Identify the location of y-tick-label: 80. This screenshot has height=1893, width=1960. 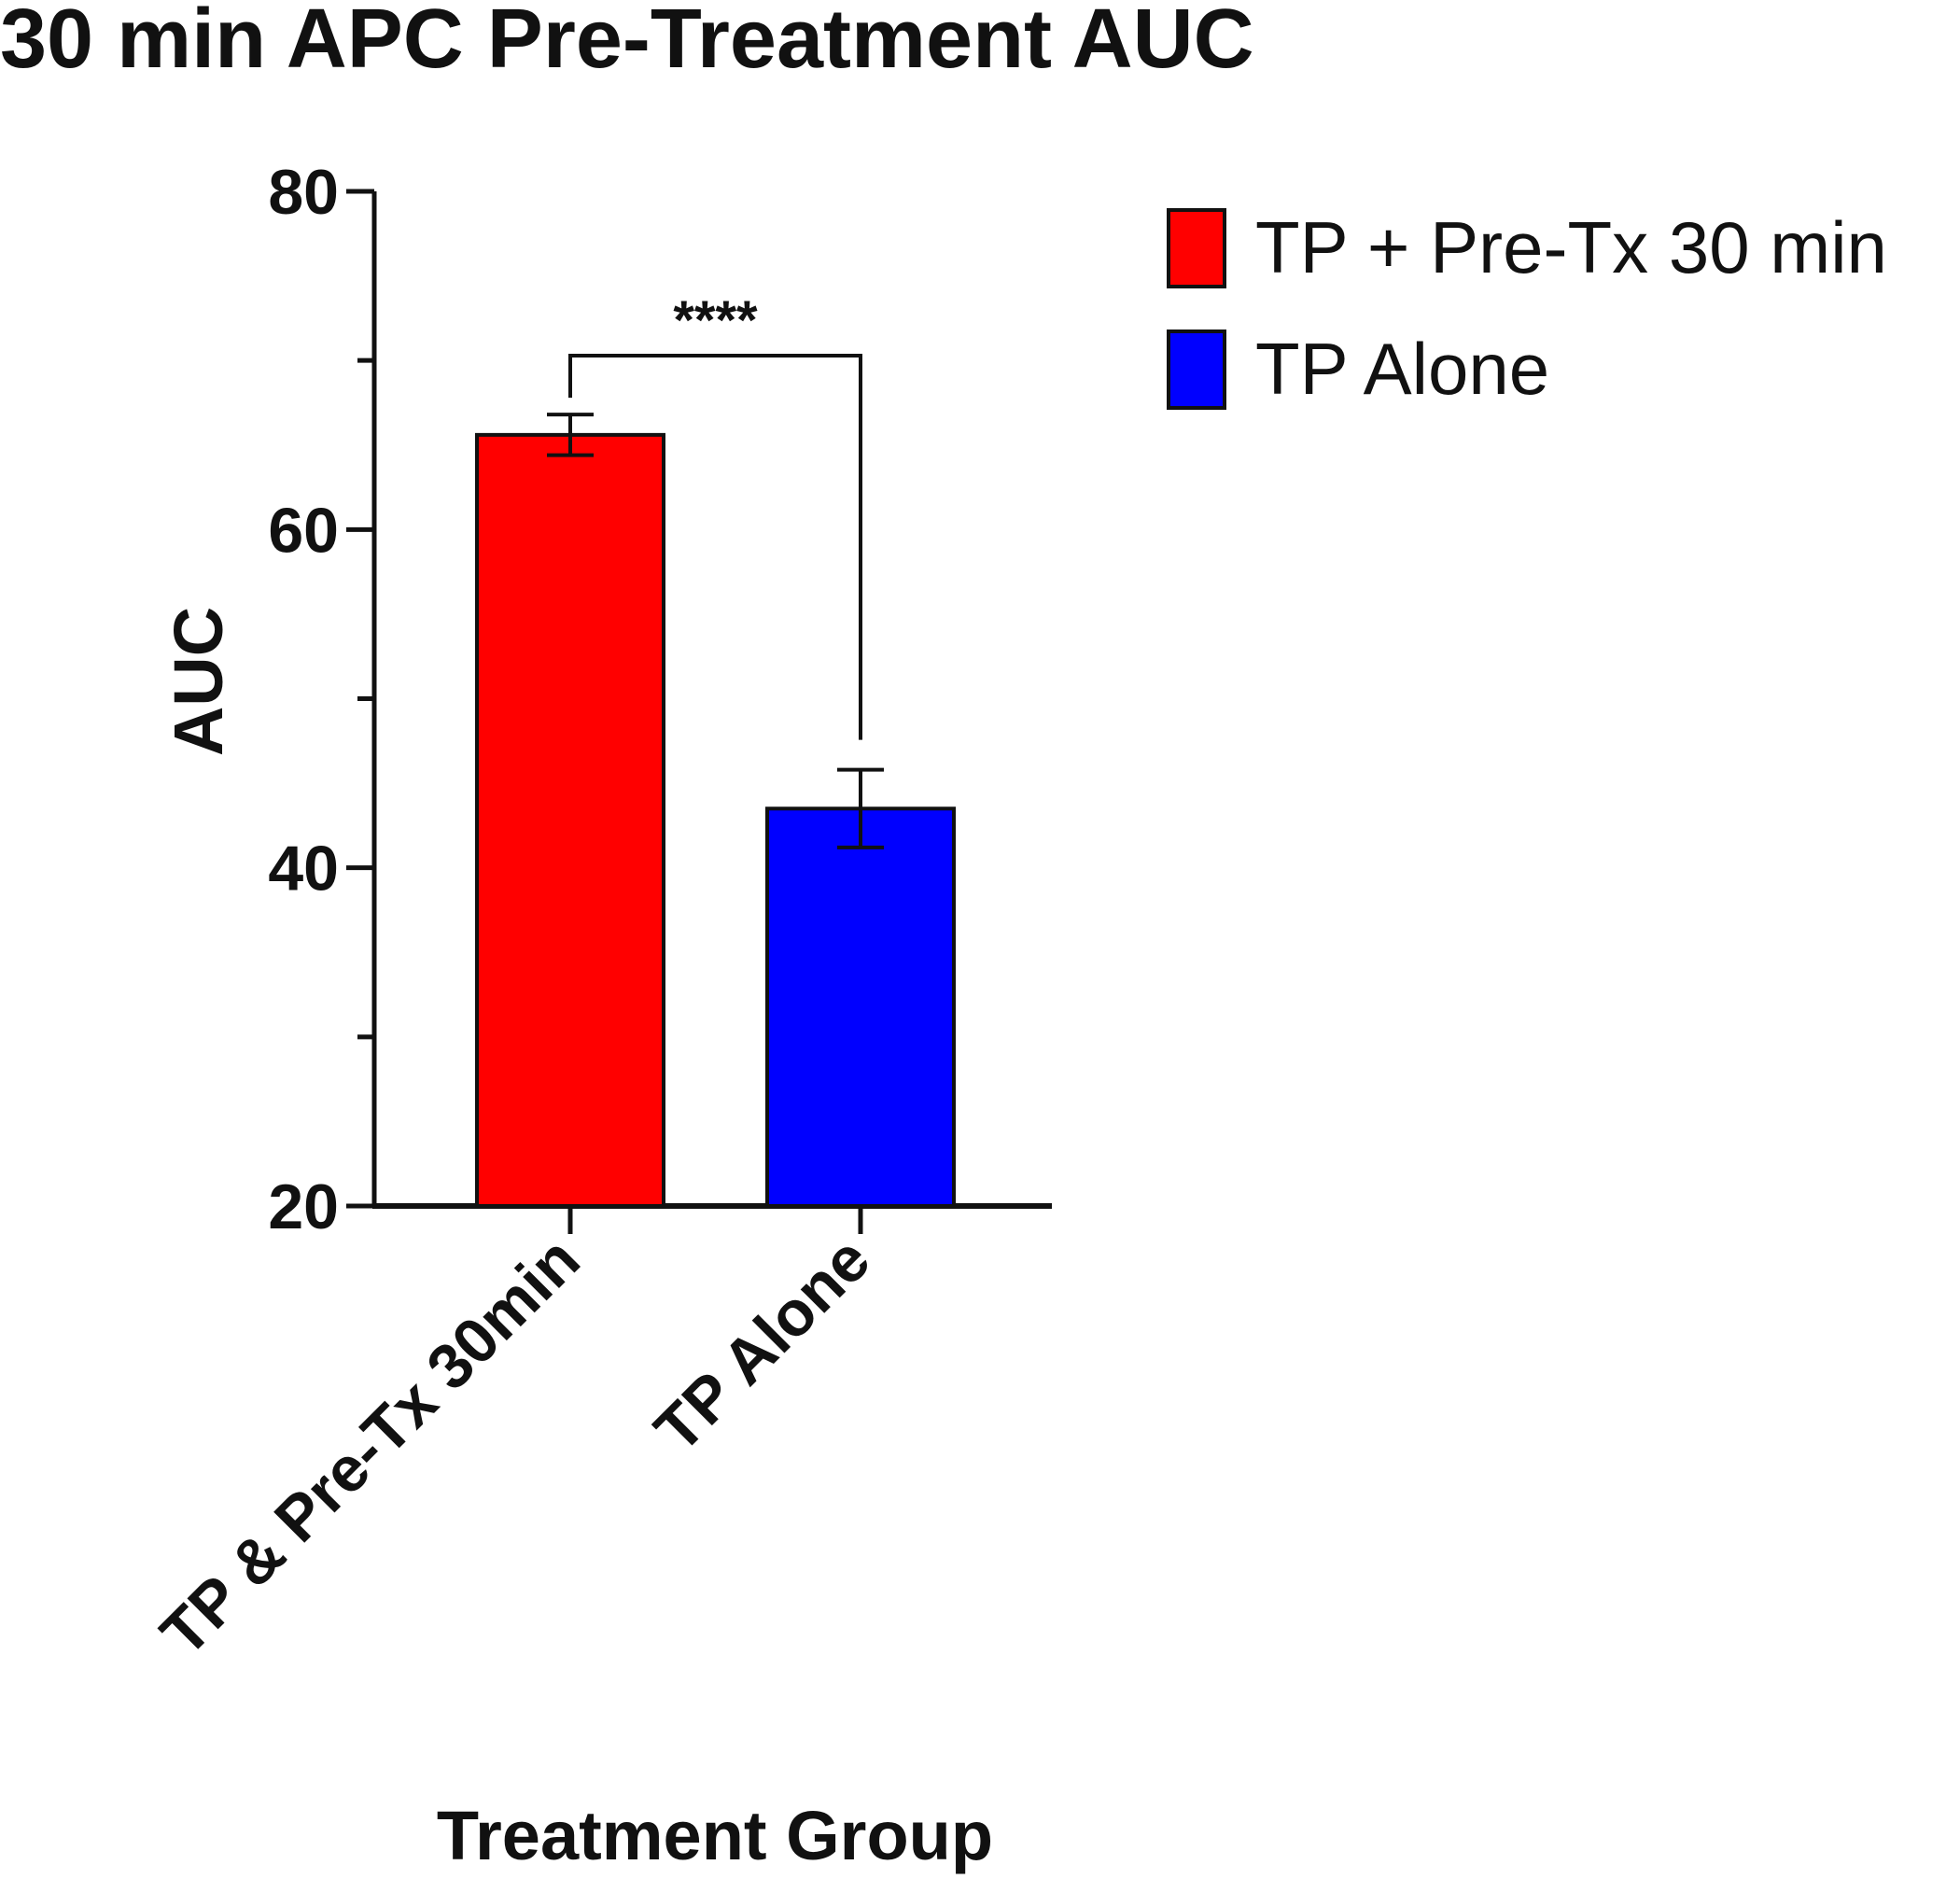
(303, 192).